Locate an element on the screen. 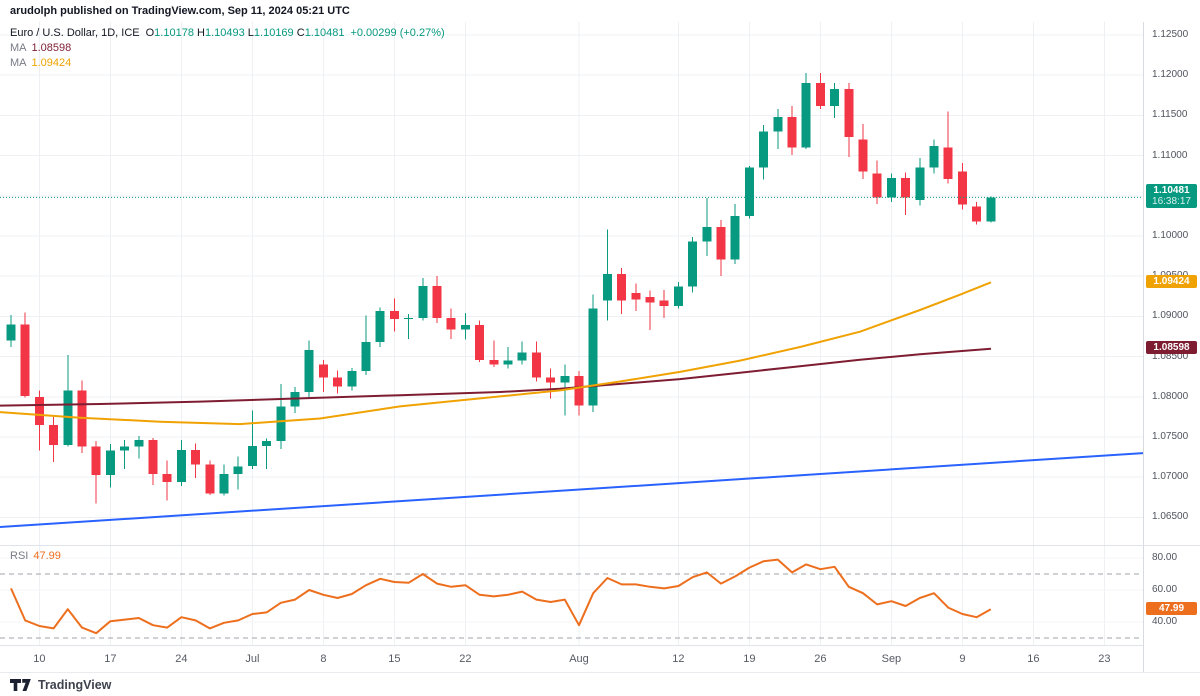  ma-slow-row: MA 1.08598 is located at coordinates (227, 48).